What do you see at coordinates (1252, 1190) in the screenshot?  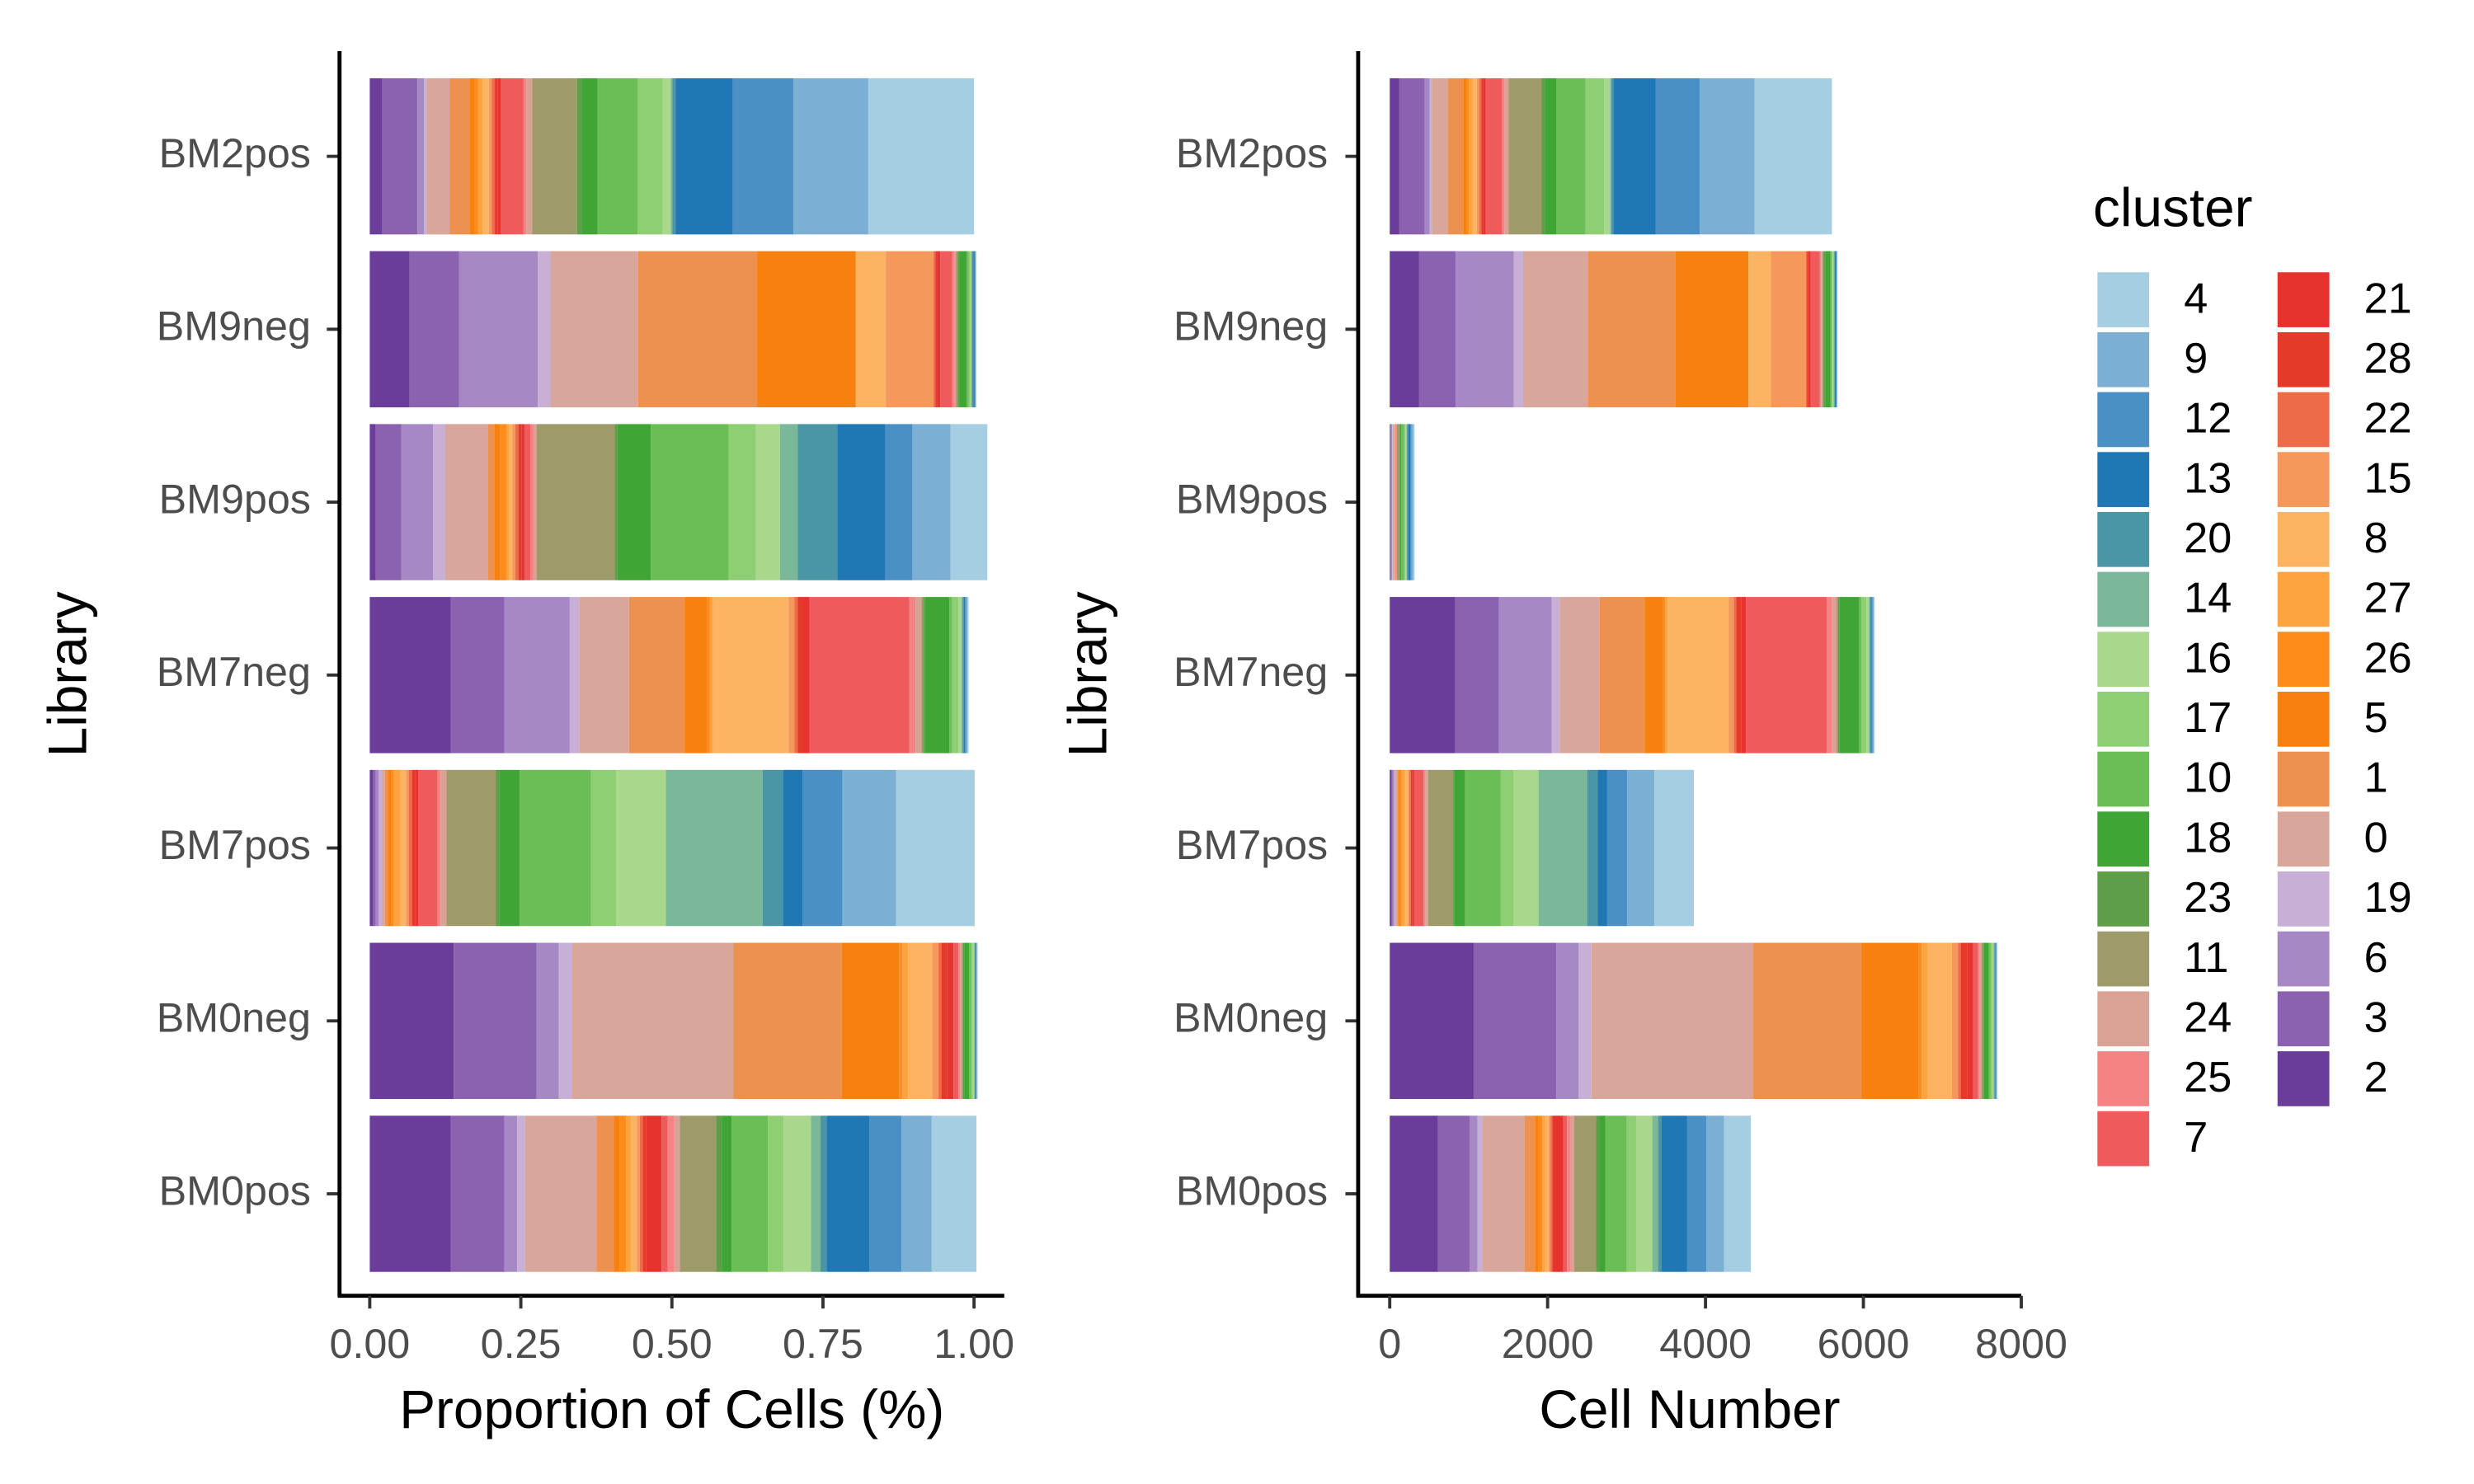 I see `y-tick-label: BM0pos` at bounding box center [1252, 1190].